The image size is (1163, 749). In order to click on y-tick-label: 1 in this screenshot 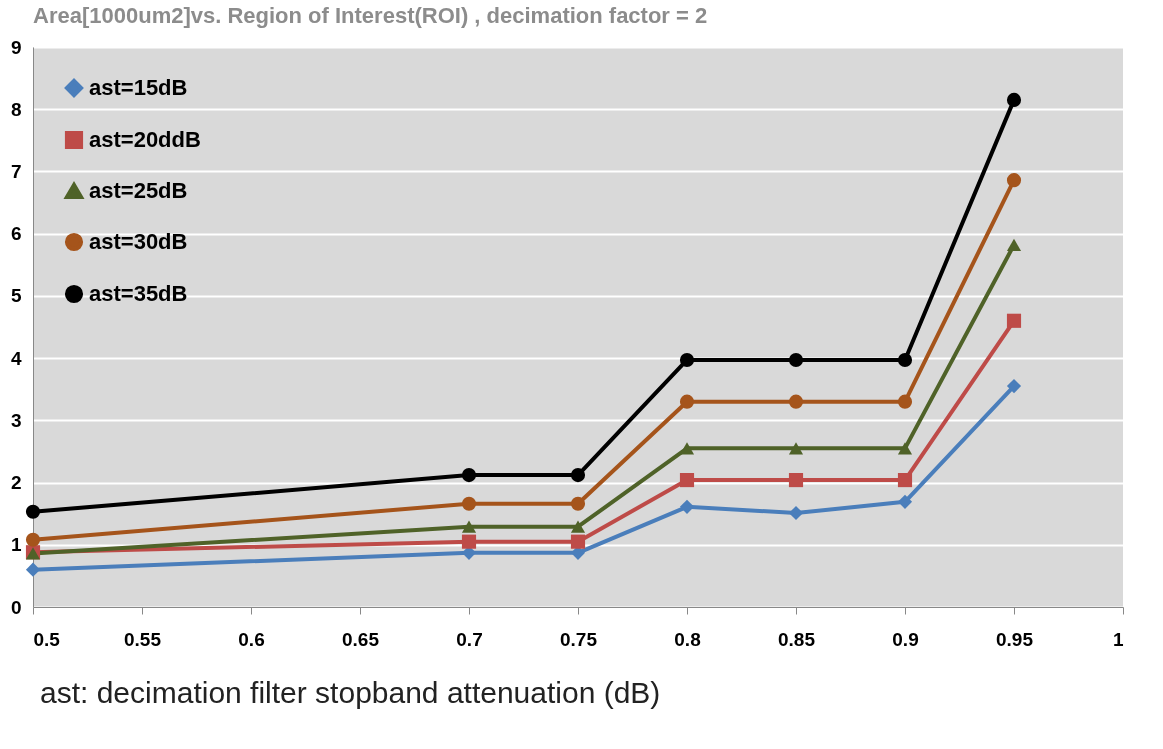, I will do `click(16, 545)`.